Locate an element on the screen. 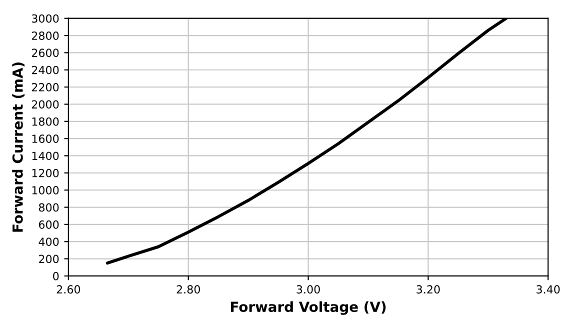 This screenshot has height=322, width=580. y-tick-label: 2600 is located at coordinates (45, 53).